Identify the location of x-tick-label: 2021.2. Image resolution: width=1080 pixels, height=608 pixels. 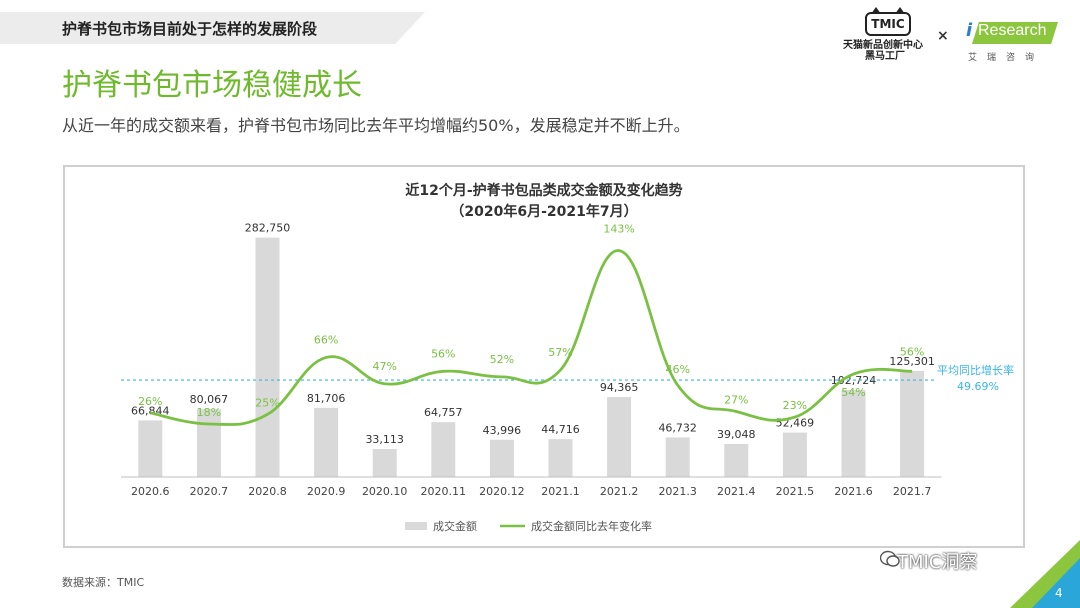
(619, 491).